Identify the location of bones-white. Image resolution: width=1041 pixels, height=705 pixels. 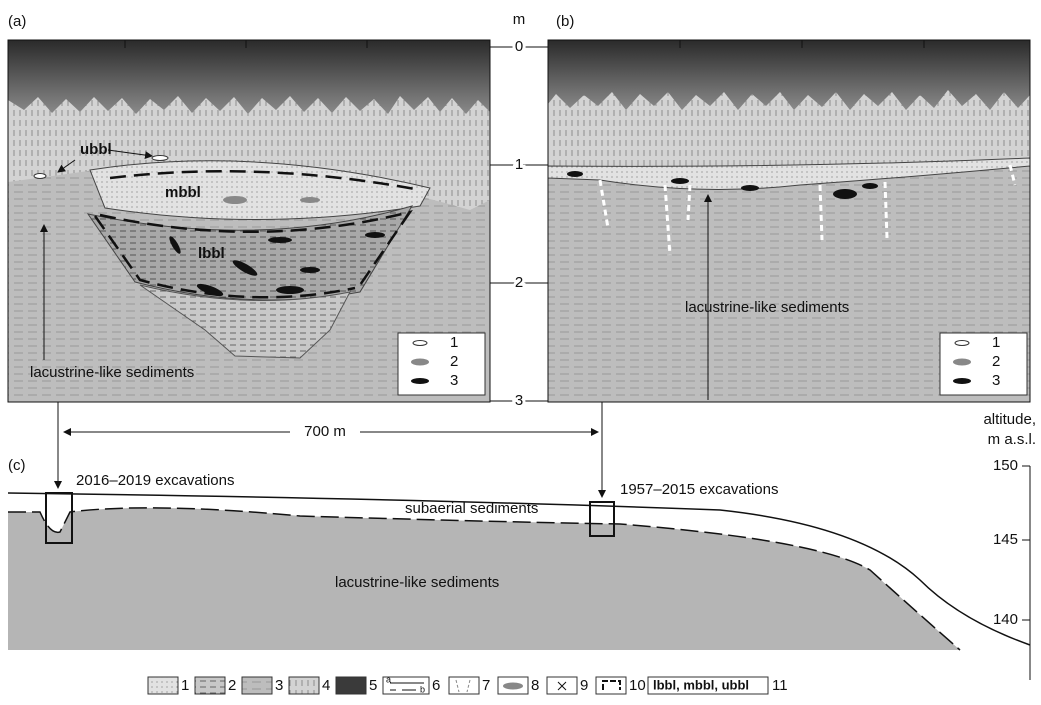
(101, 167).